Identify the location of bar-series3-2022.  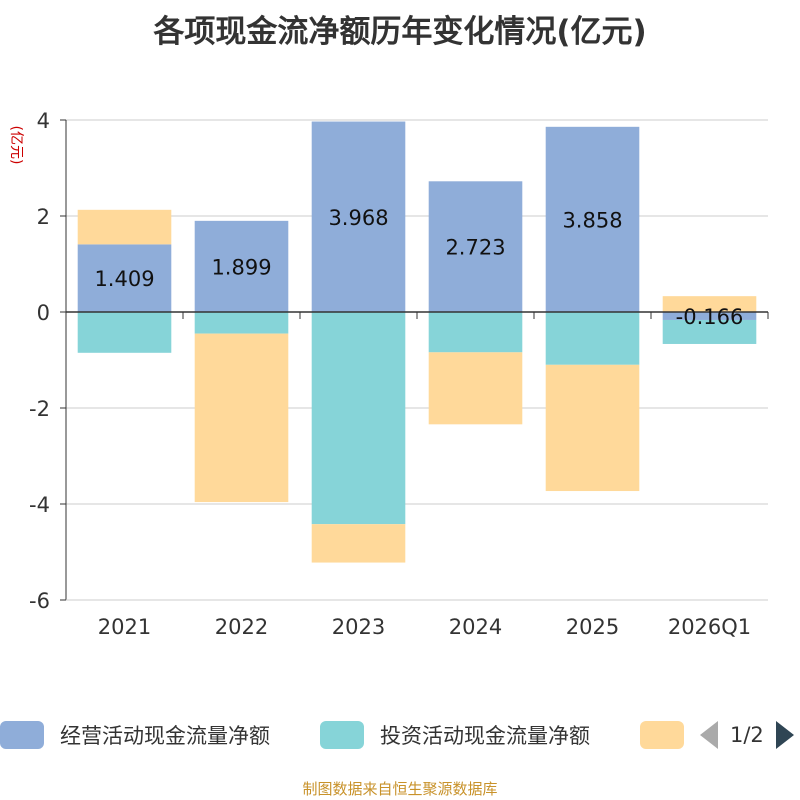
(241, 418).